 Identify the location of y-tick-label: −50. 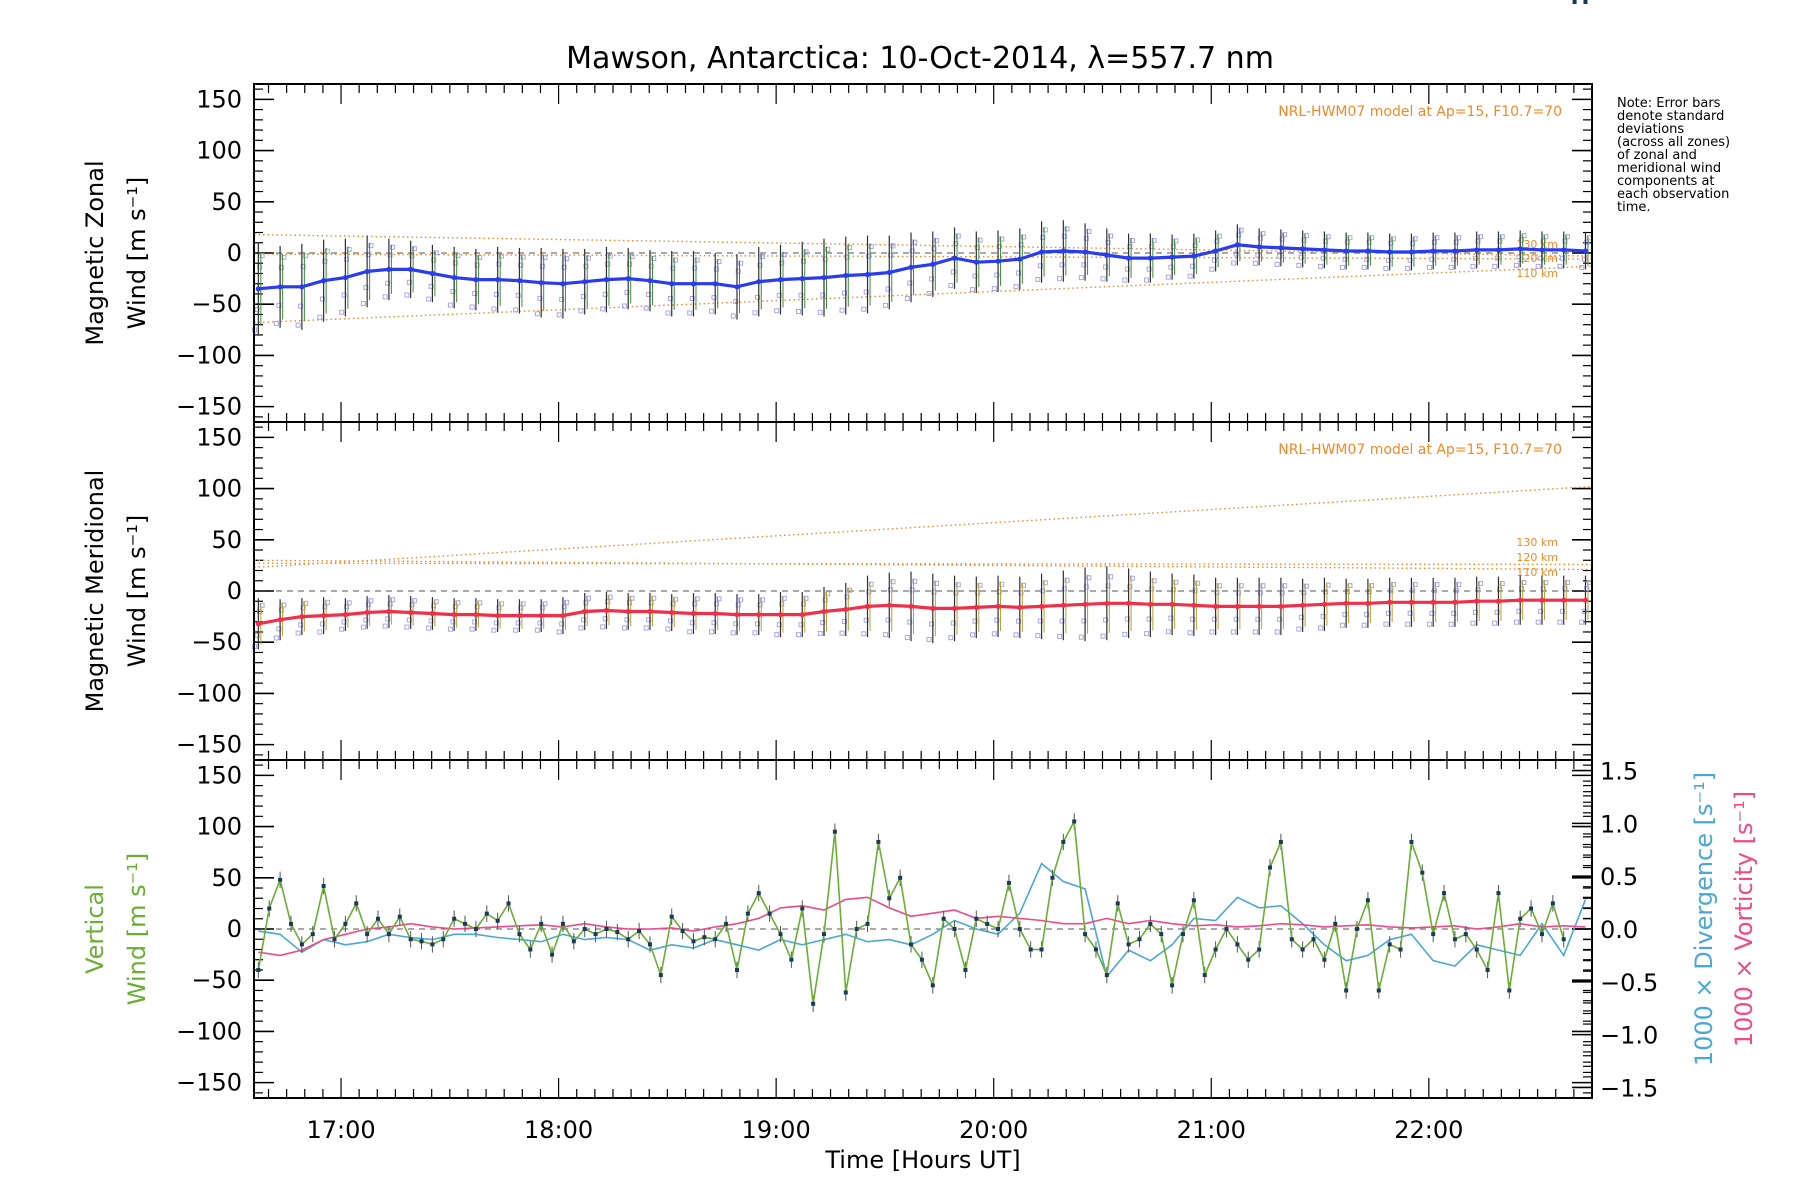
(216, 980).